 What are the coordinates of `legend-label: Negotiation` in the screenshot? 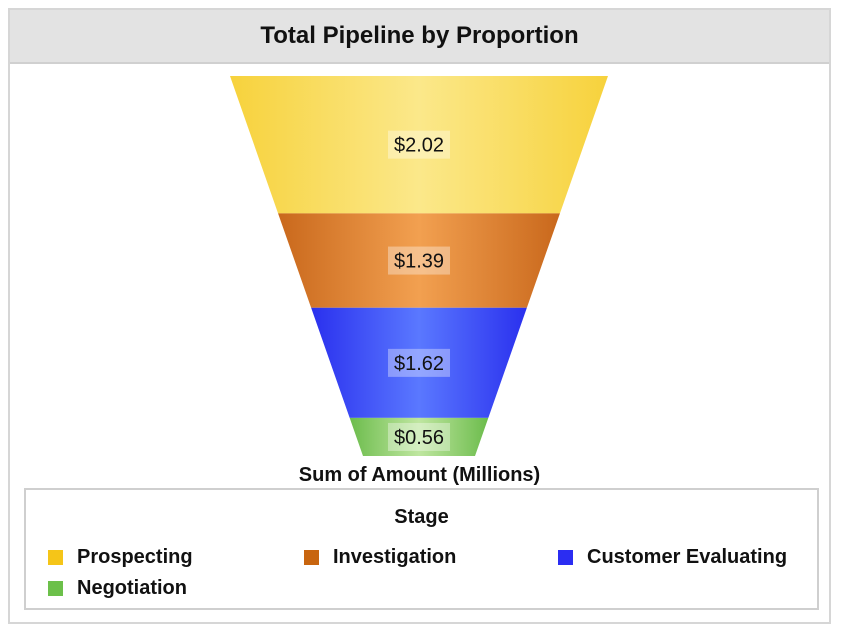 It's located at (132, 588).